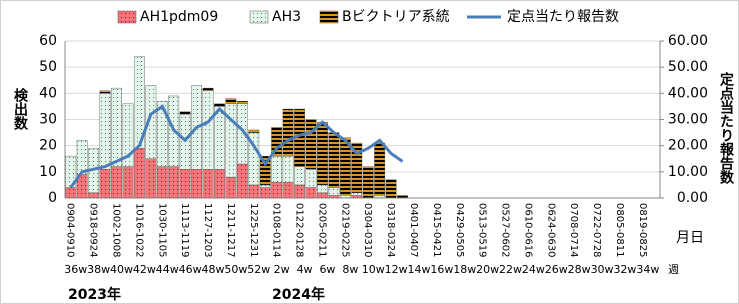 The width and height of the screenshot is (739, 304). I want to click on x-tick-label: 0527-0602, so click(505, 230).